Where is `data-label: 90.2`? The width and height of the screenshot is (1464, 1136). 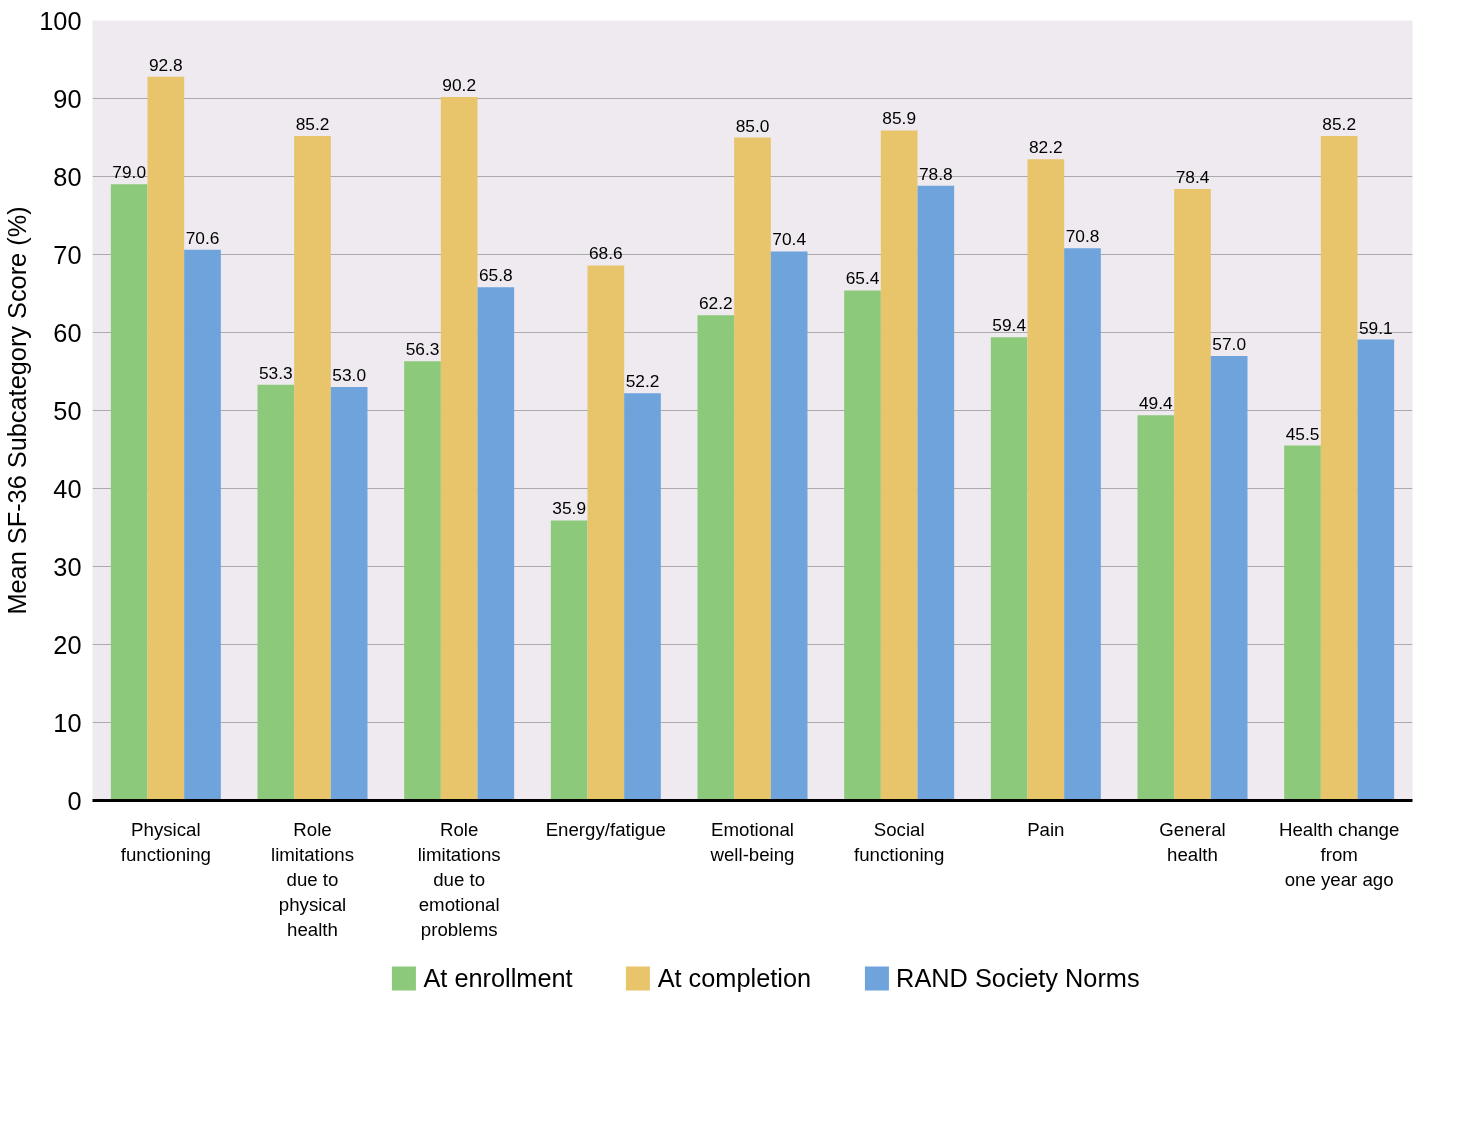
data-label: 90.2 is located at coordinates (459, 84).